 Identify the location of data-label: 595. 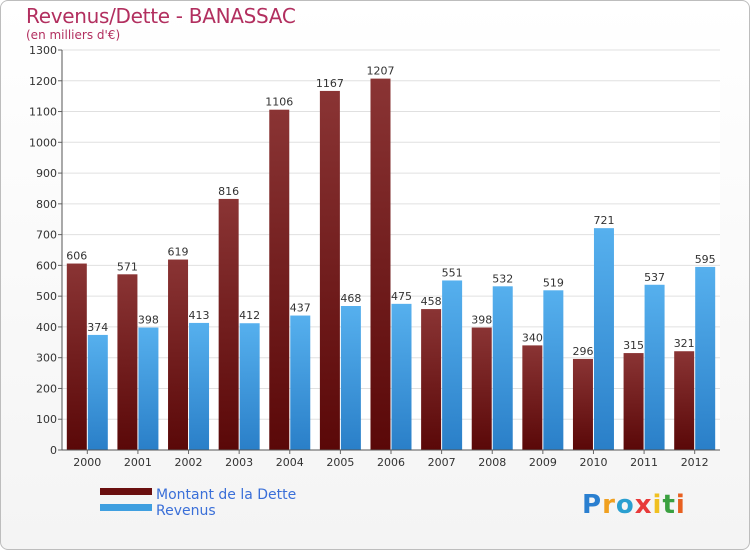
(705, 259).